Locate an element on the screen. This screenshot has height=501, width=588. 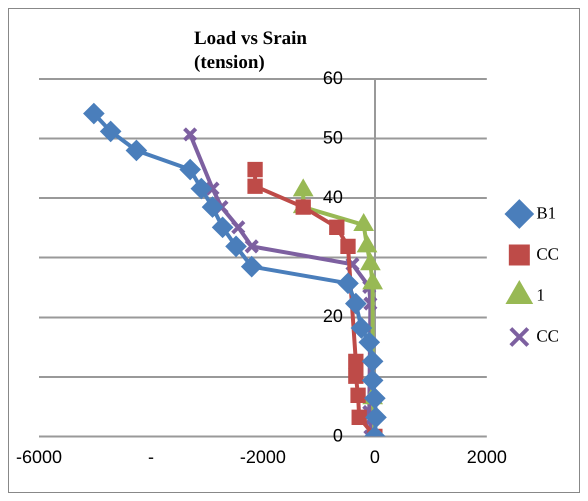
x-tick-label: - is located at coordinates (151, 457).